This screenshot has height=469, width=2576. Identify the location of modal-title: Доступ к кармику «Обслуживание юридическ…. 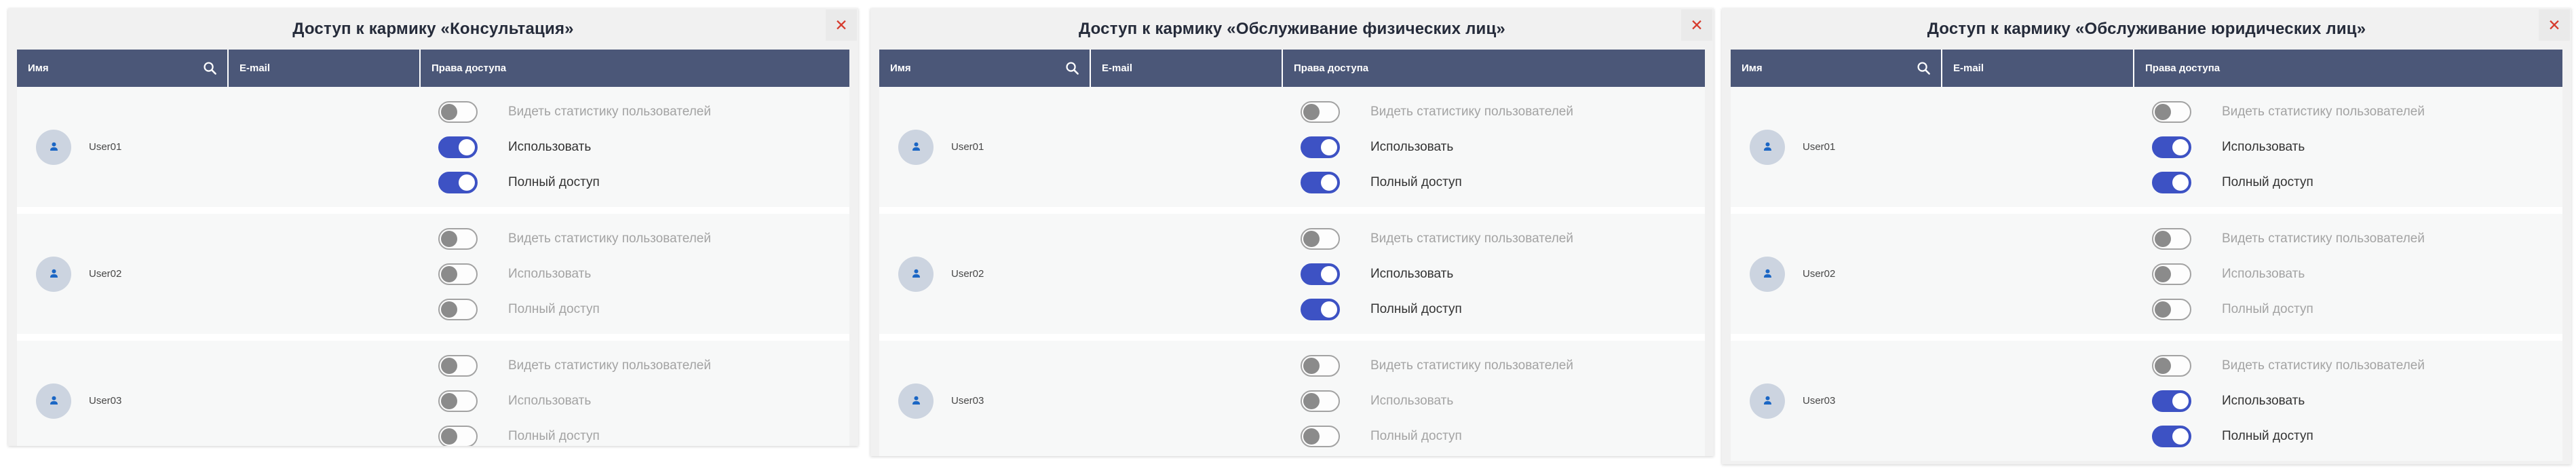
(2146, 29).